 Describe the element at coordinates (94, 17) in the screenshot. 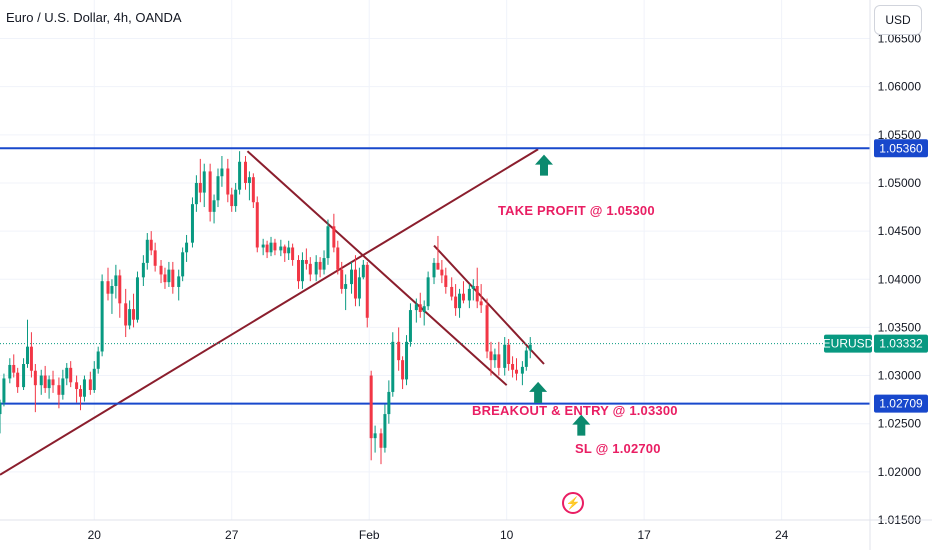

I see `chart-title: Euro / U.S. Dollar, 4h, OANDA` at that location.